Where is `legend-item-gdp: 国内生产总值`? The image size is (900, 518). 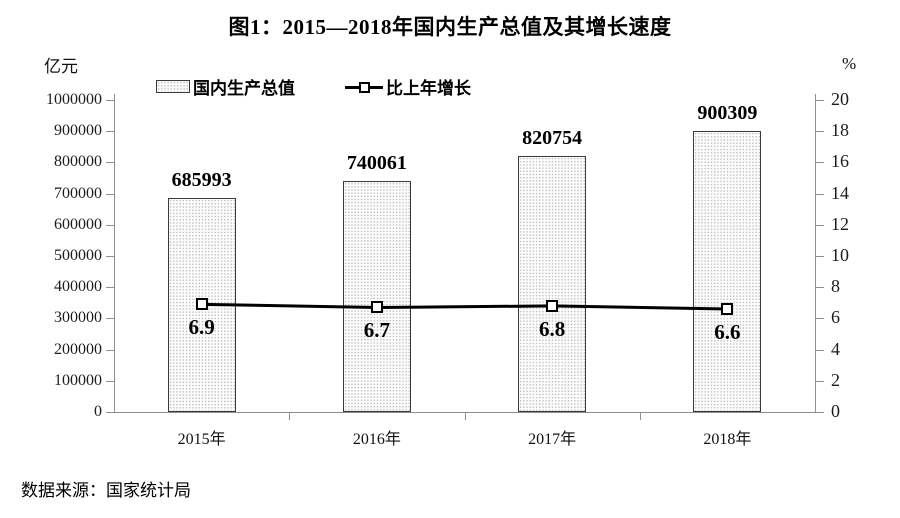 legend-item-gdp: 国内生产总值 is located at coordinates (225, 86).